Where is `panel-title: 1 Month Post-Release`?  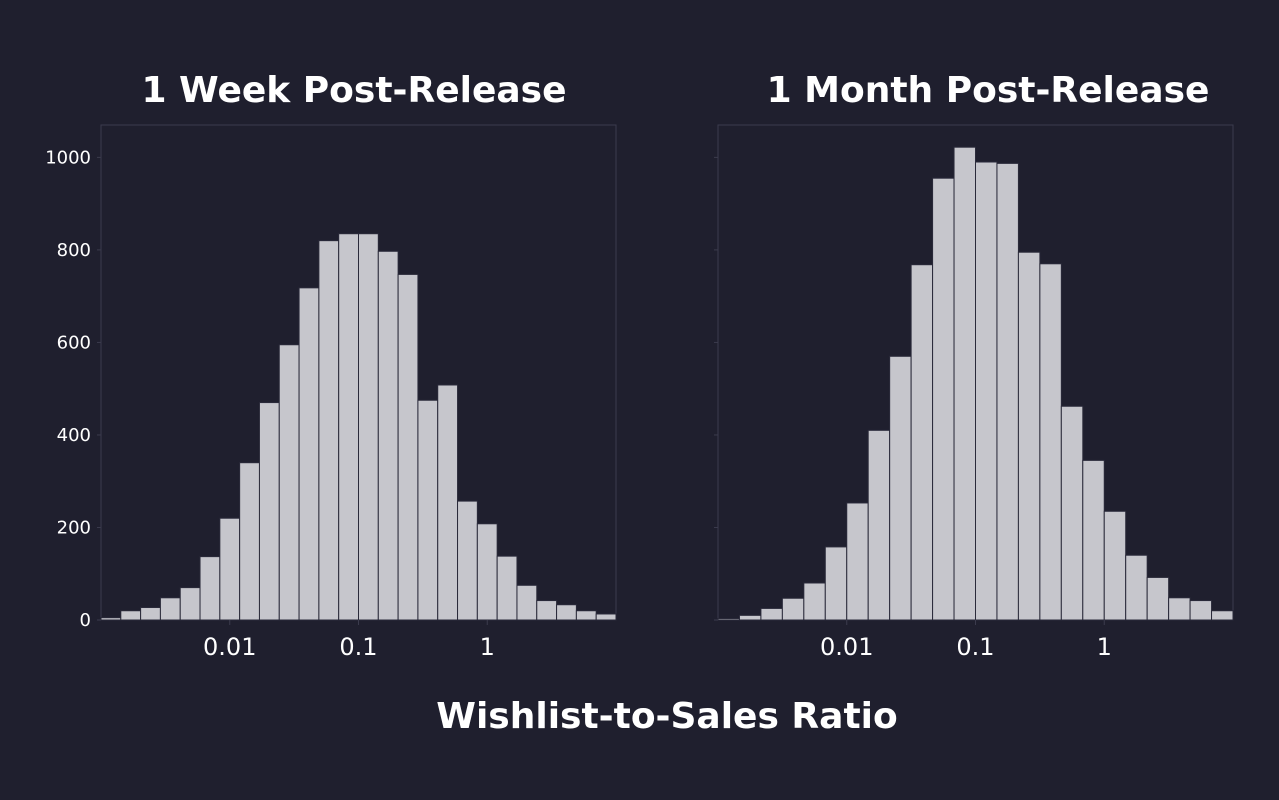 panel-title: 1 Month Post-Release is located at coordinates (988, 90).